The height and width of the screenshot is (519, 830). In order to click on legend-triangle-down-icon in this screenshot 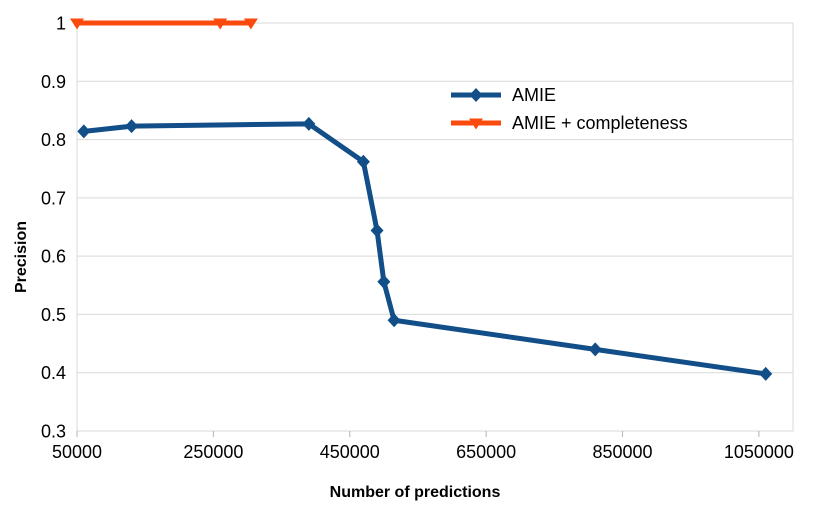, I will do `click(476, 124)`.